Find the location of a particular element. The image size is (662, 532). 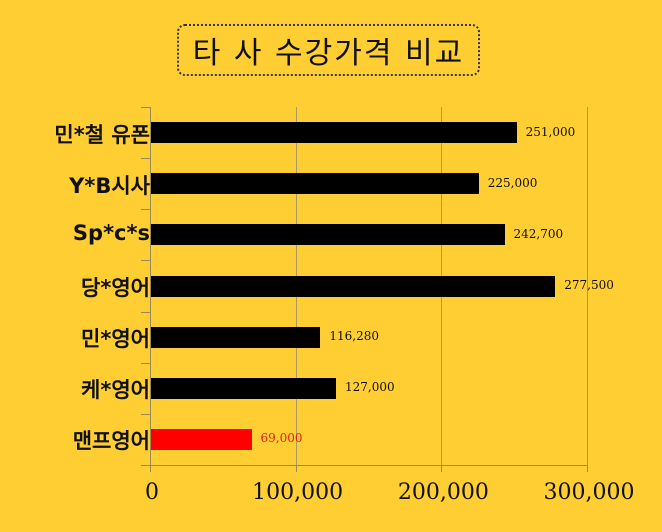

value-label: 251,000 is located at coordinates (550, 131).